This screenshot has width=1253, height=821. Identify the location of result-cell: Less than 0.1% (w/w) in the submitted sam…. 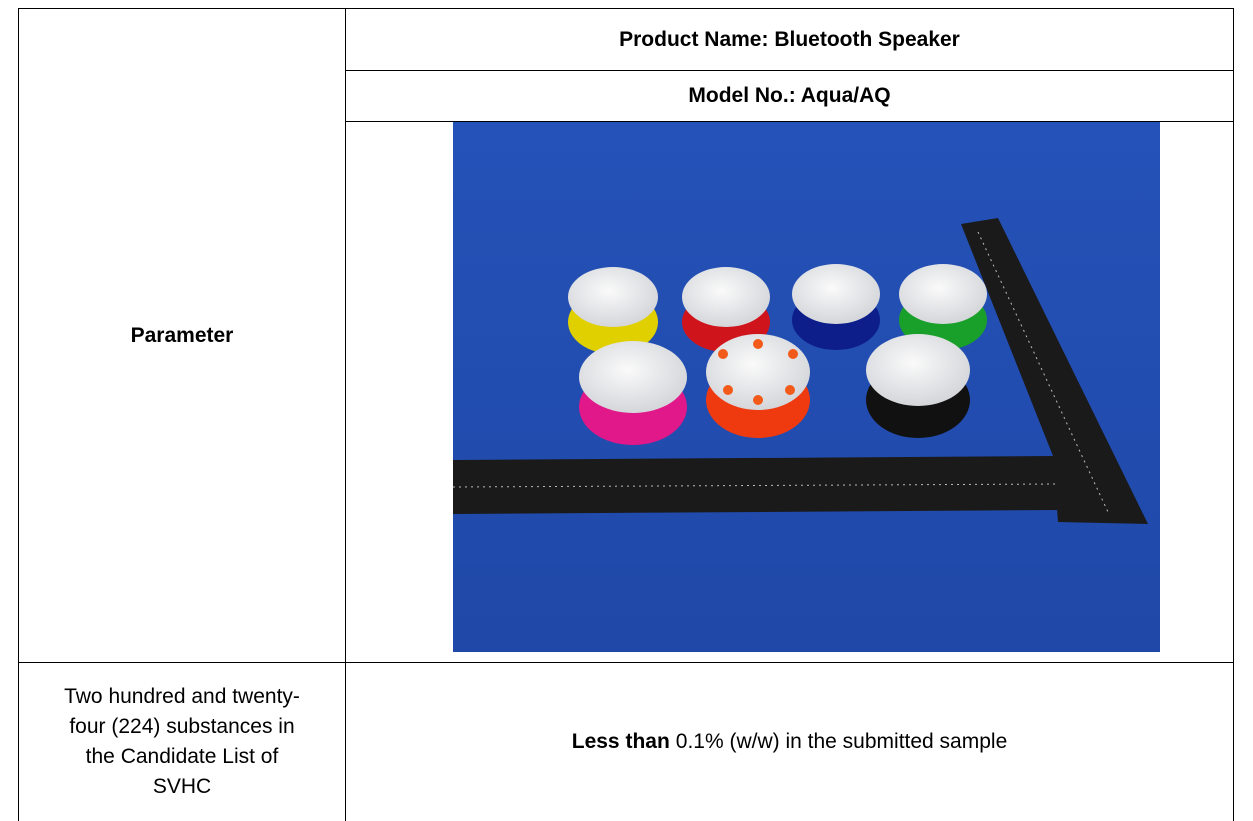
(789, 742).